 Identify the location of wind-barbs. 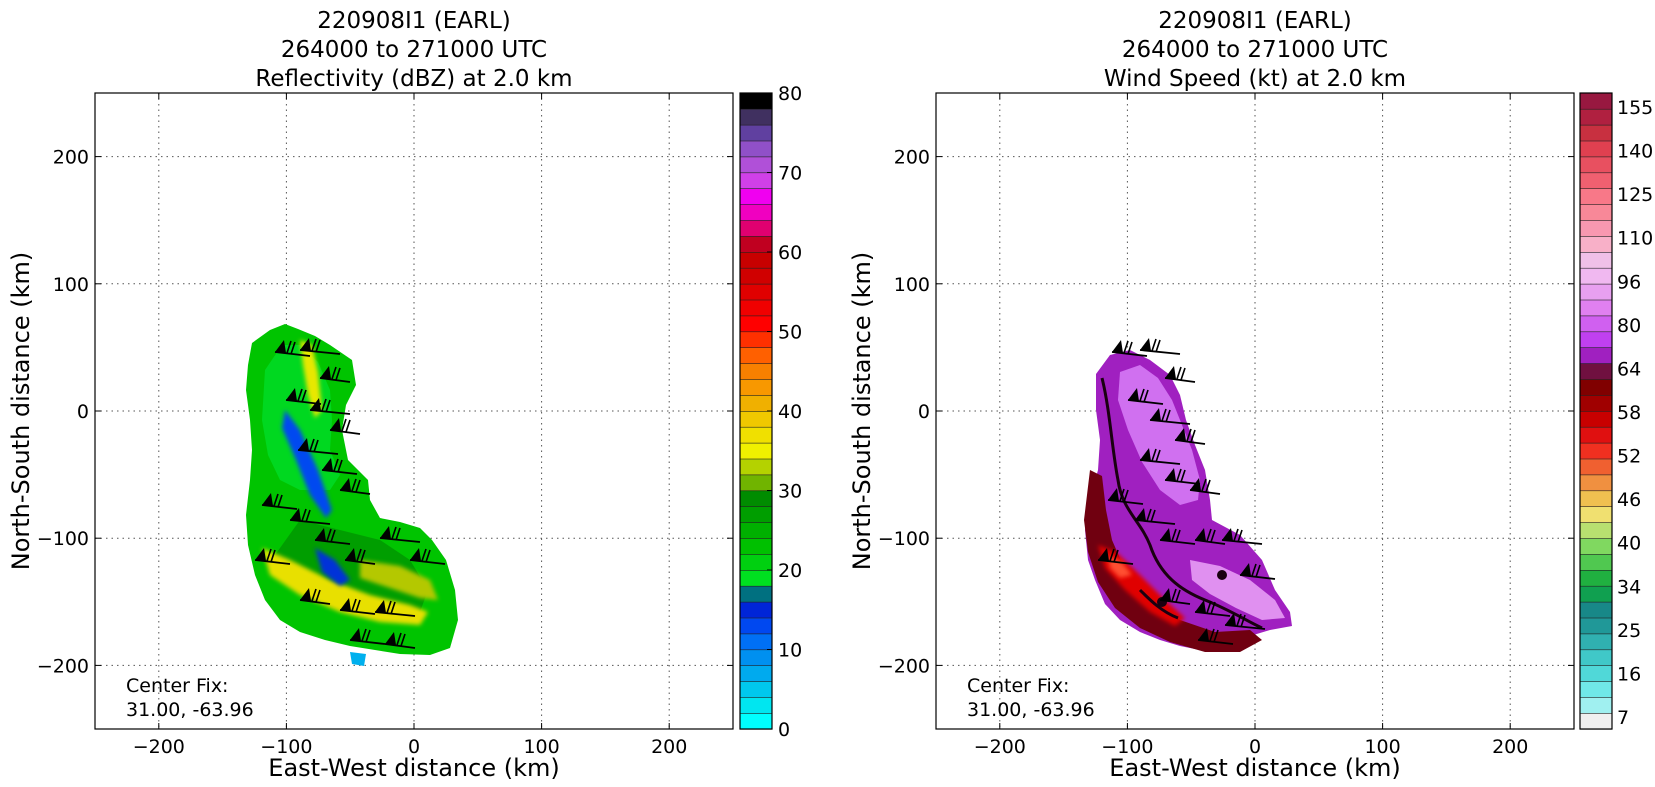
(1186, 491).